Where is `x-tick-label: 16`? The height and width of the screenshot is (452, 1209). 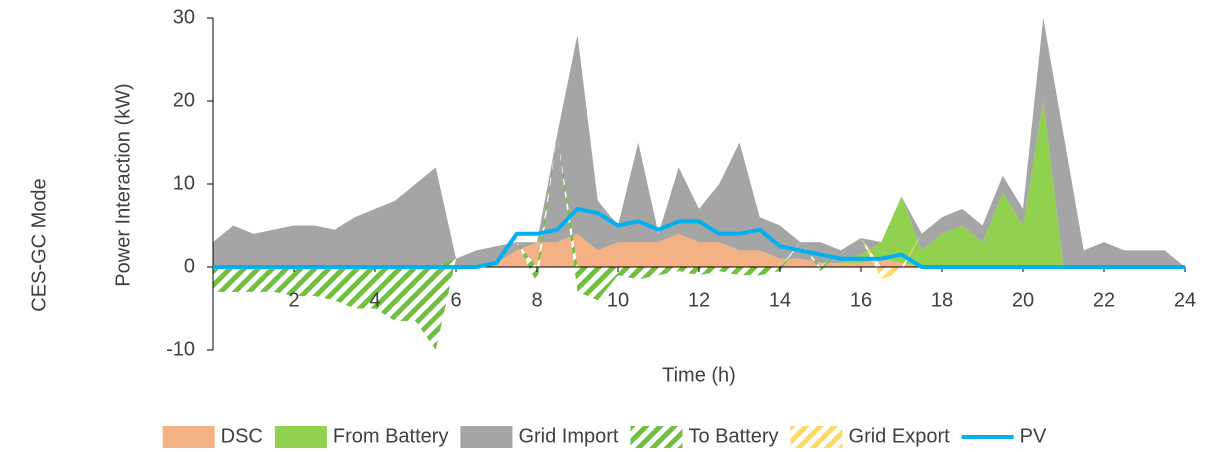
x-tick-label: 16 is located at coordinates (861, 300).